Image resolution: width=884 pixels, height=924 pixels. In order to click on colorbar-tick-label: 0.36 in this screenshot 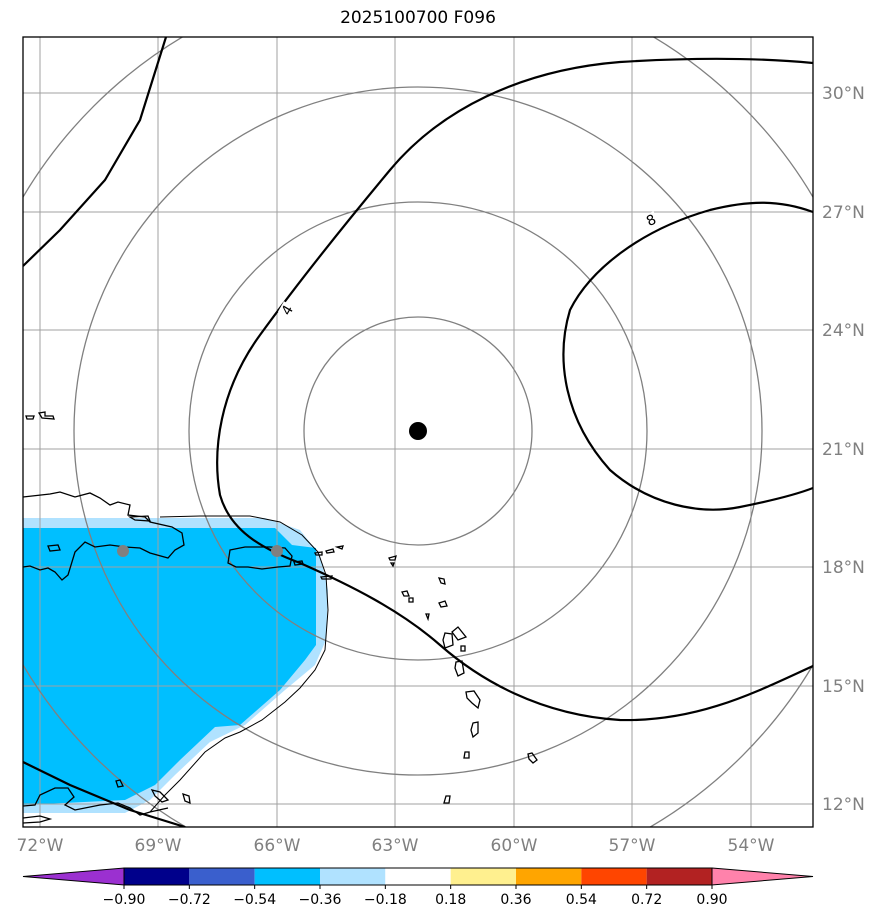, I will do `click(515, 900)`.